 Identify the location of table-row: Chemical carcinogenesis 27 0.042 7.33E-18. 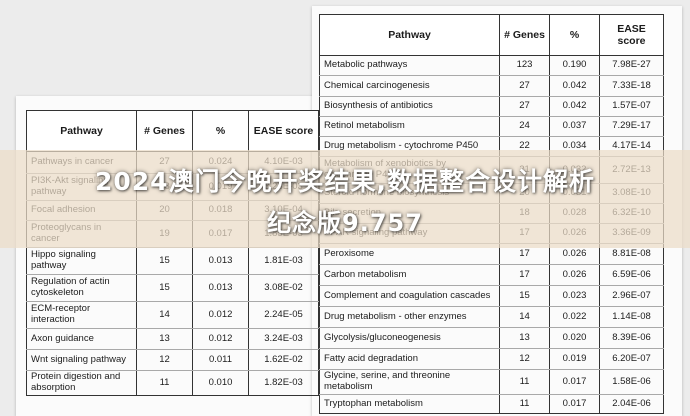
(491, 86).